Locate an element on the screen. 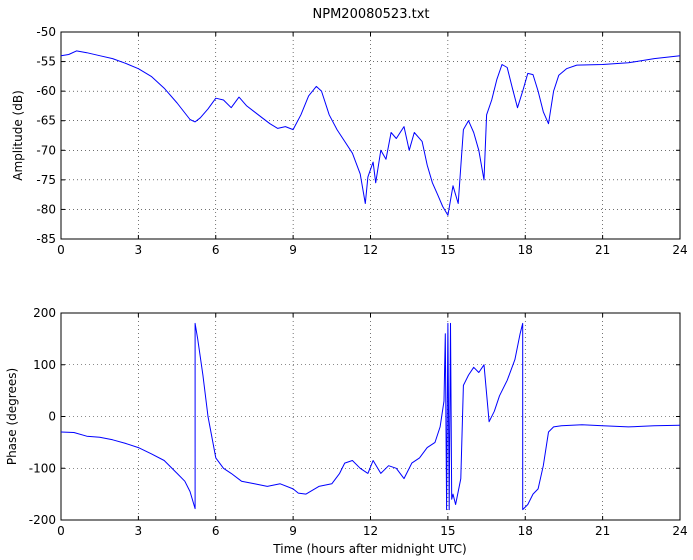  amplitude-x-tick-label: 15 is located at coordinates (447, 250).